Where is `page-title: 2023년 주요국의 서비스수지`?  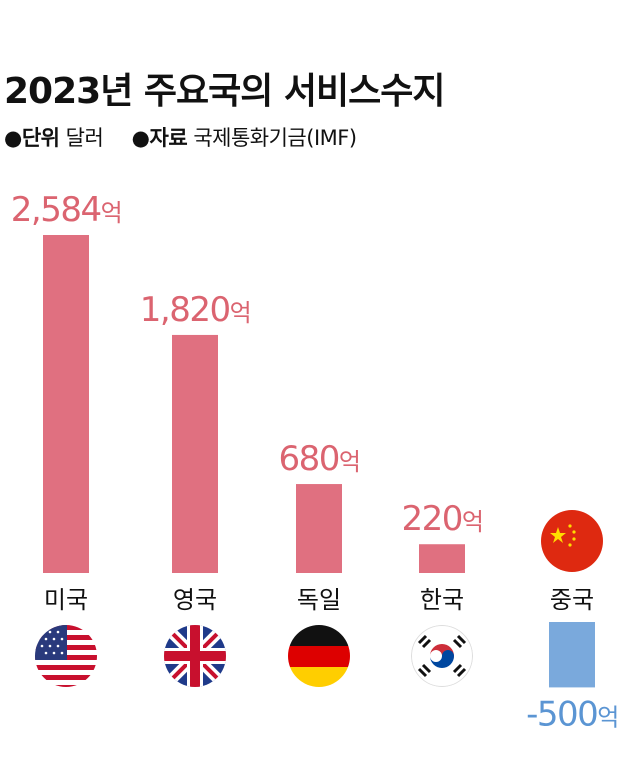 page-title: 2023년 주요국의 서비스수지 is located at coordinates (224, 91).